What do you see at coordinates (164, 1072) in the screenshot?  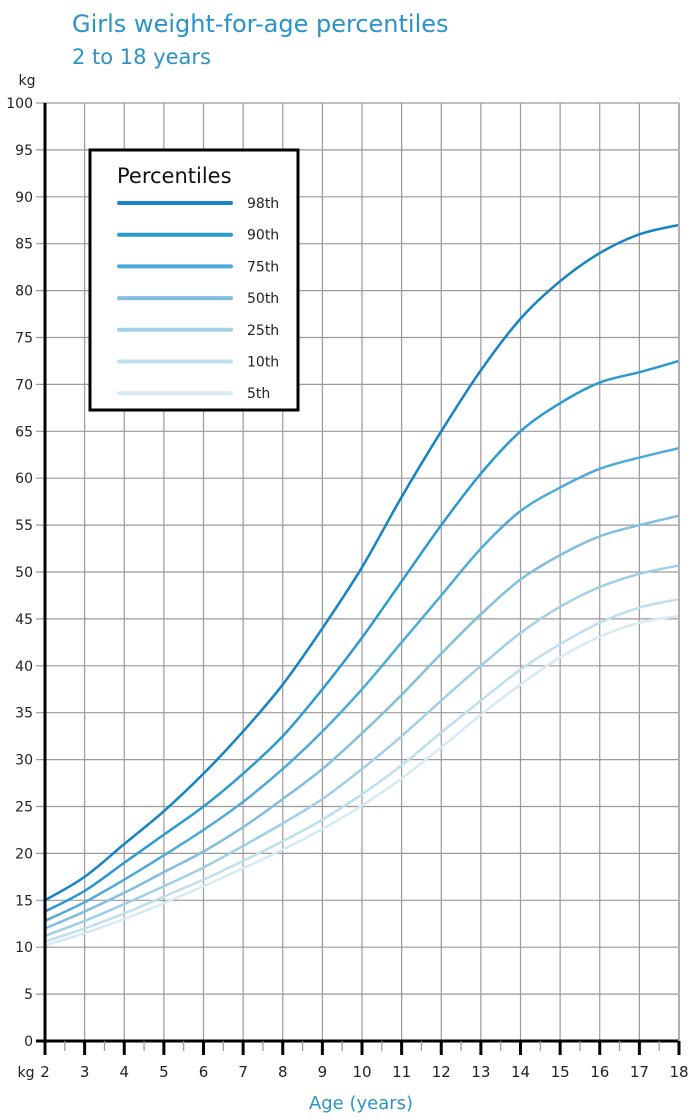 I see `x-tick-label: 5` at bounding box center [164, 1072].